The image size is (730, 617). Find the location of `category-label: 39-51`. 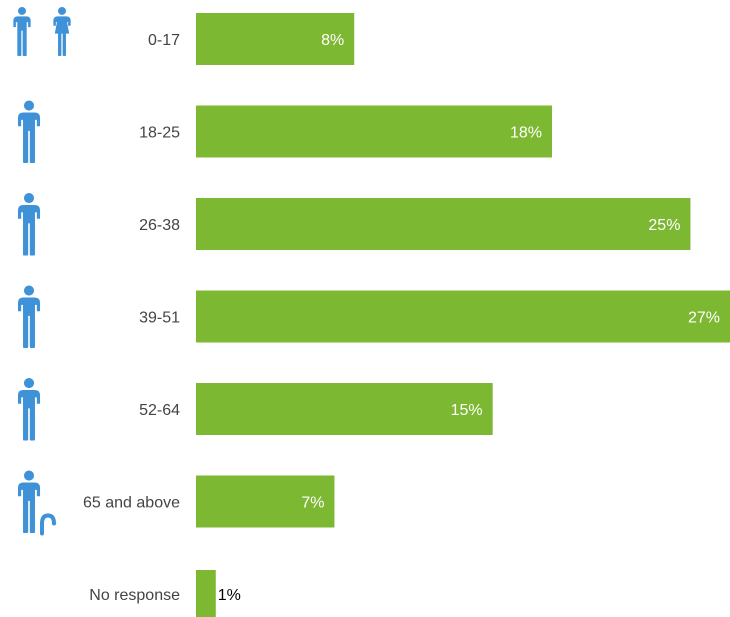

category-label: 39-51 is located at coordinates (159, 318).